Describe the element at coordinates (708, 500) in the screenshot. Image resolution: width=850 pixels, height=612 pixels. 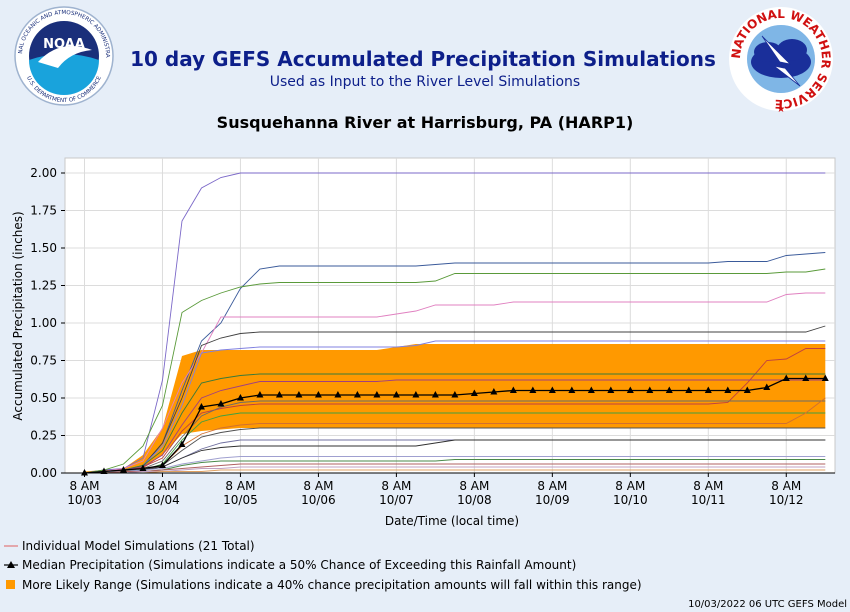
I see `x-tick-label-date: 10/11` at that location.